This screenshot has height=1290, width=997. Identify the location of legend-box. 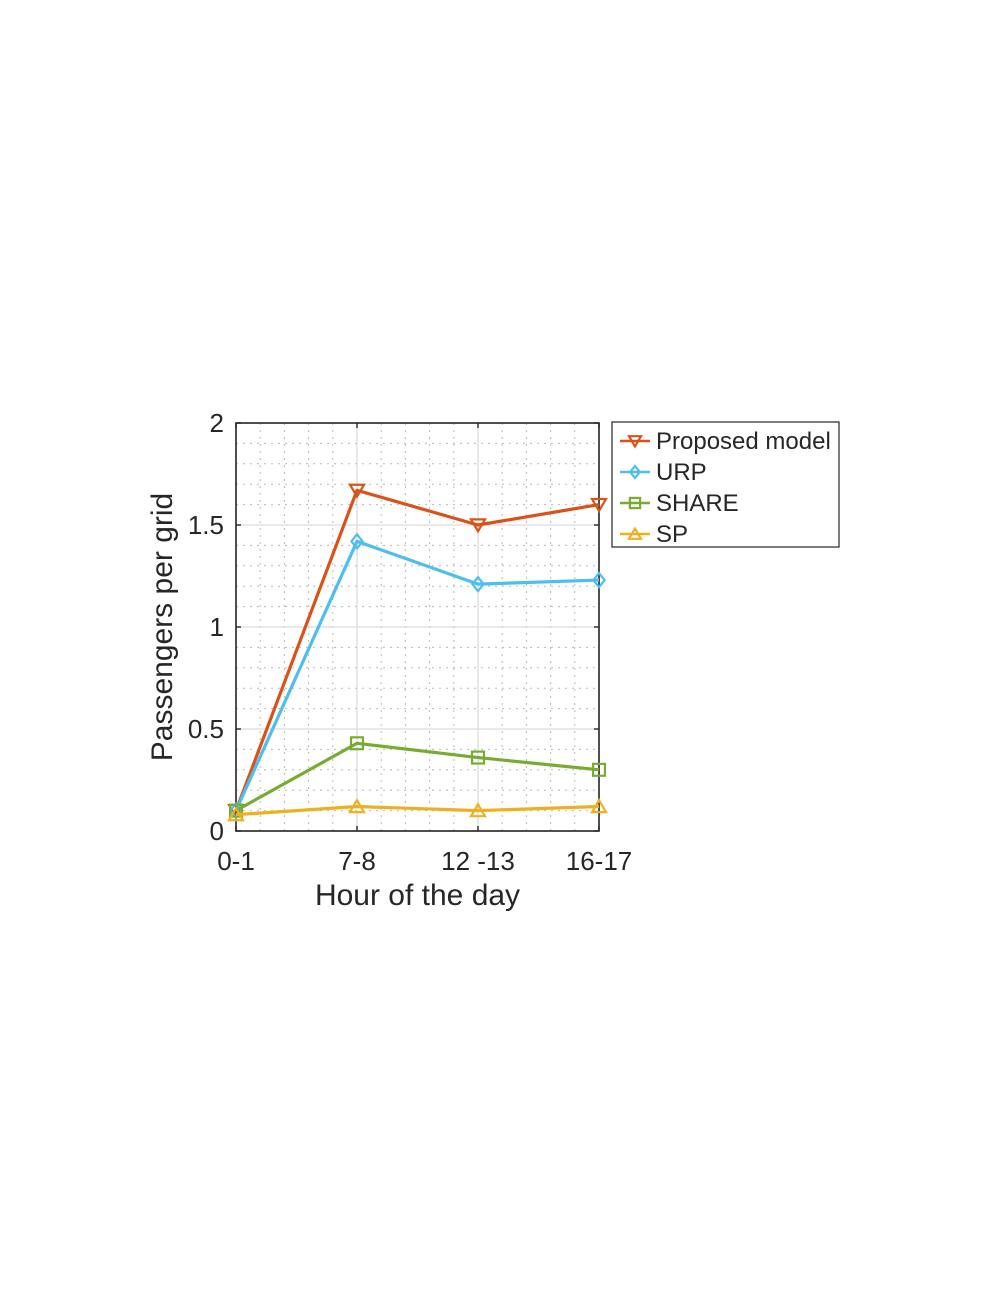
(725, 484).